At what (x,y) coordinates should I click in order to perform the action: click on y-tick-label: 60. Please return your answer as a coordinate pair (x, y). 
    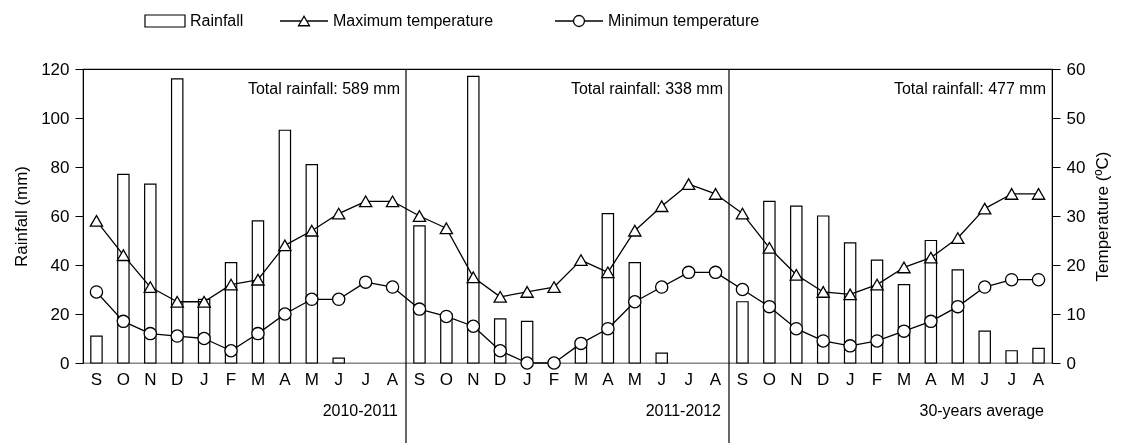
    Looking at the image, I should click on (60, 216).